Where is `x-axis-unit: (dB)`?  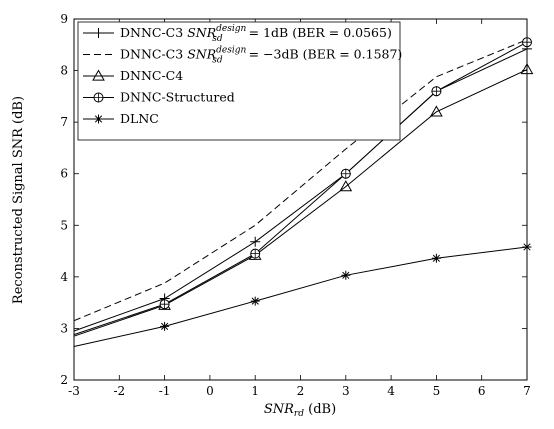
x-axis-unit: (dB) is located at coordinates (320, 409).